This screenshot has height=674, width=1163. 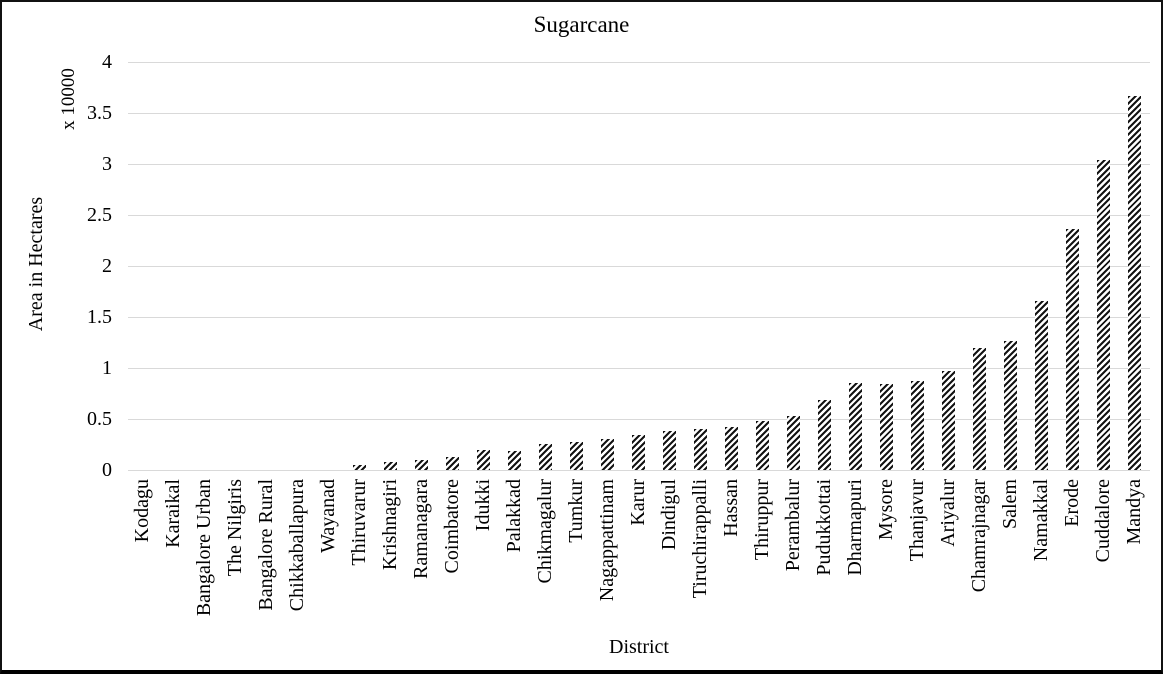 What do you see at coordinates (483, 460) in the screenshot?
I see `bar-idukki` at bounding box center [483, 460].